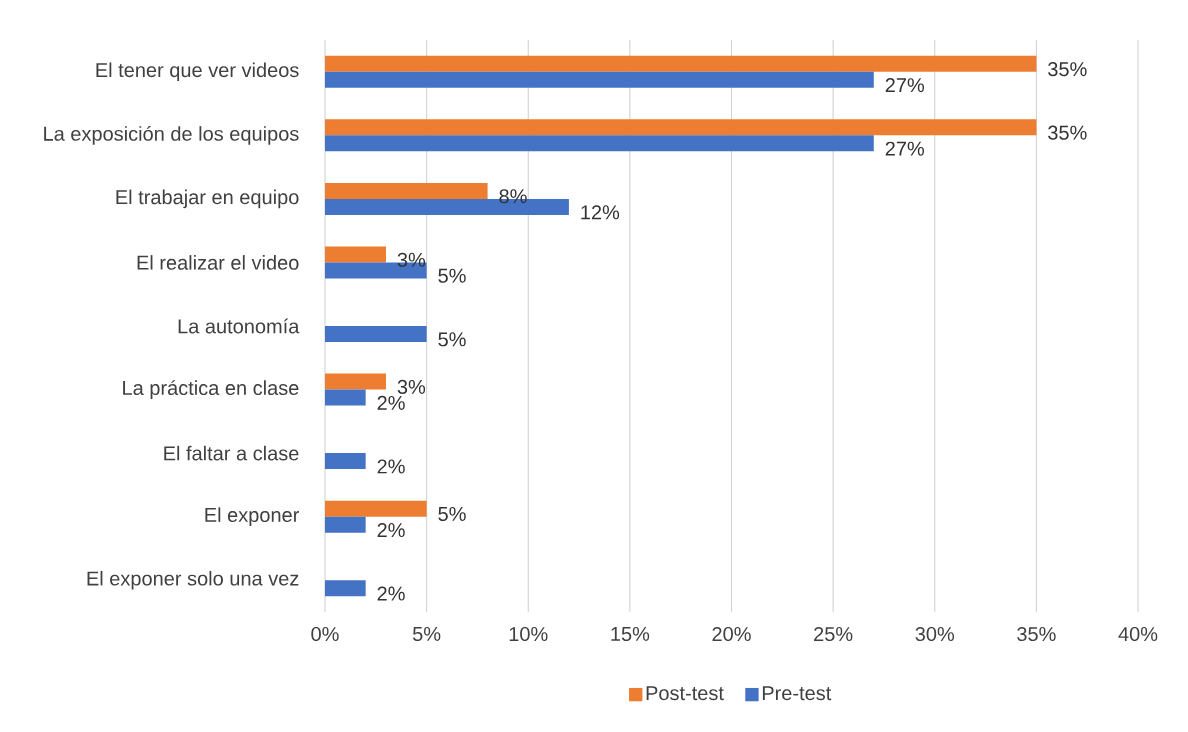  Describe the element at coordinates (600, 212) in the screenshot. I see `data-label: 12%` at that location.